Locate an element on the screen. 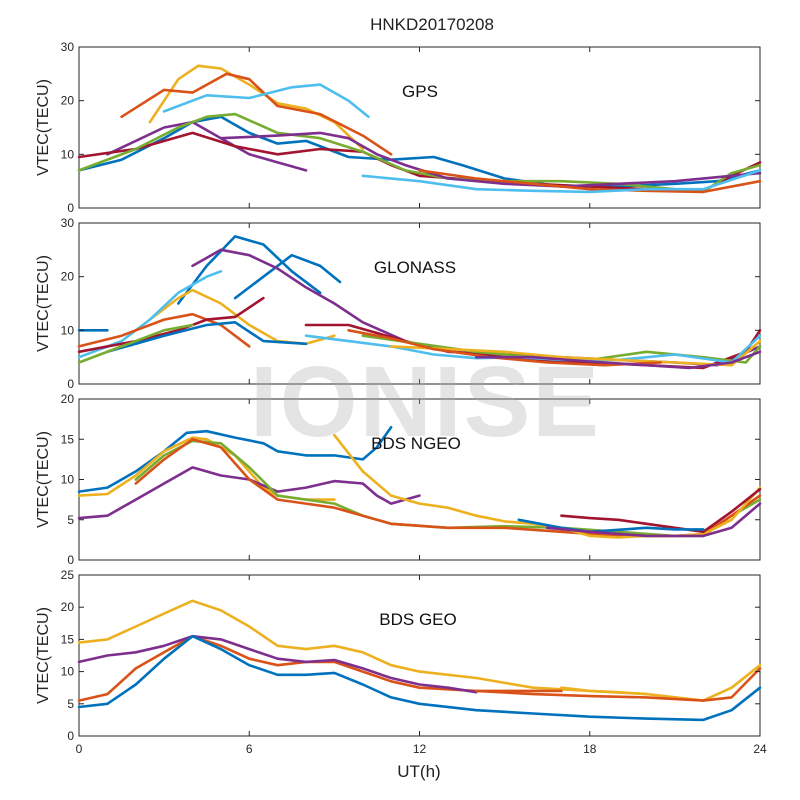  x-tick-label: 24 is located at coordinates (760, 749).